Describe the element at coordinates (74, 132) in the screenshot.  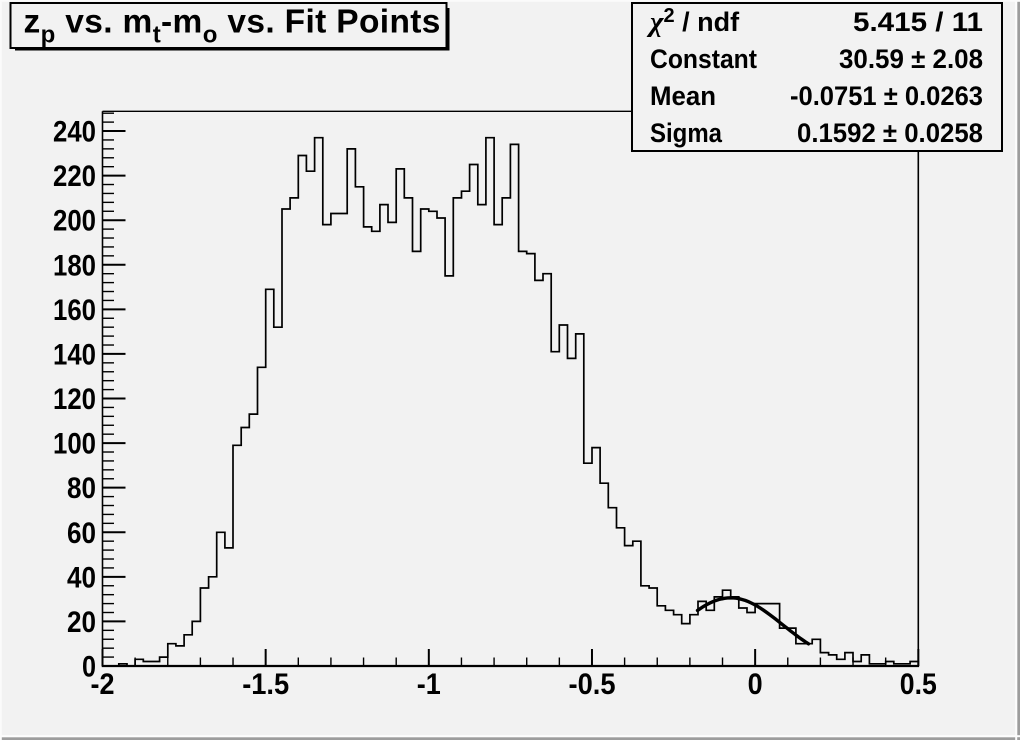
I see `svg-text: 240` at that location.